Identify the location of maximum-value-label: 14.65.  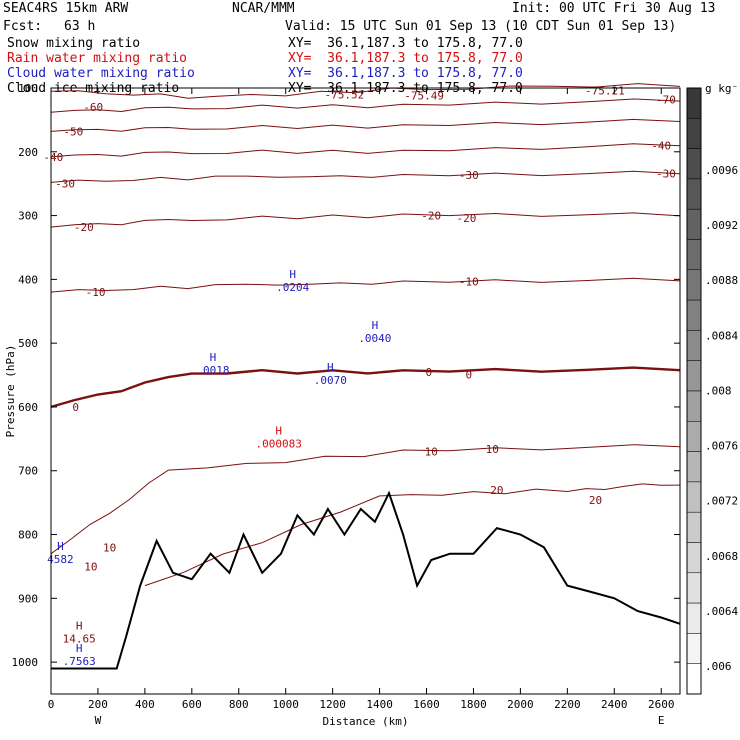
(79, 639).